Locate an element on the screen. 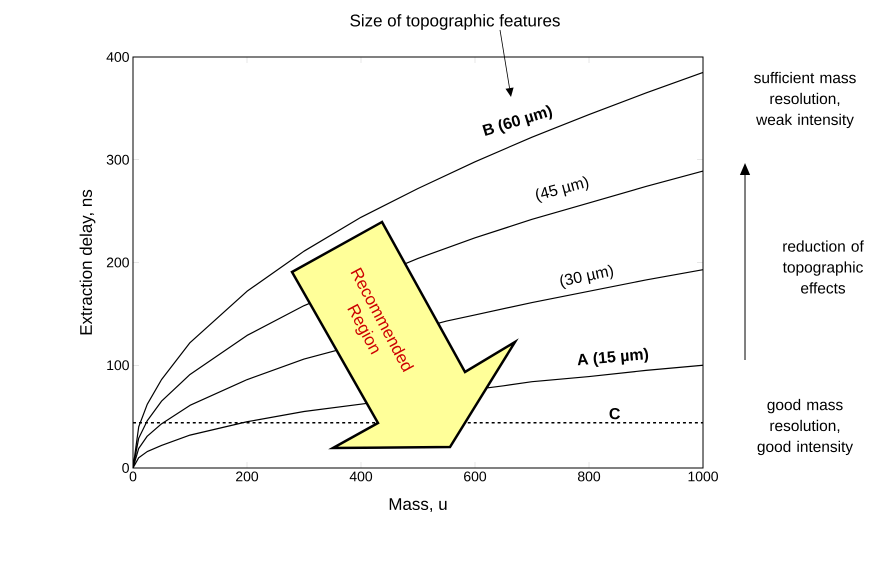 Image resolution: width=889 pixels, height=563 pixels. series-label: A (15 µm) is located at coordinates (613, 357).